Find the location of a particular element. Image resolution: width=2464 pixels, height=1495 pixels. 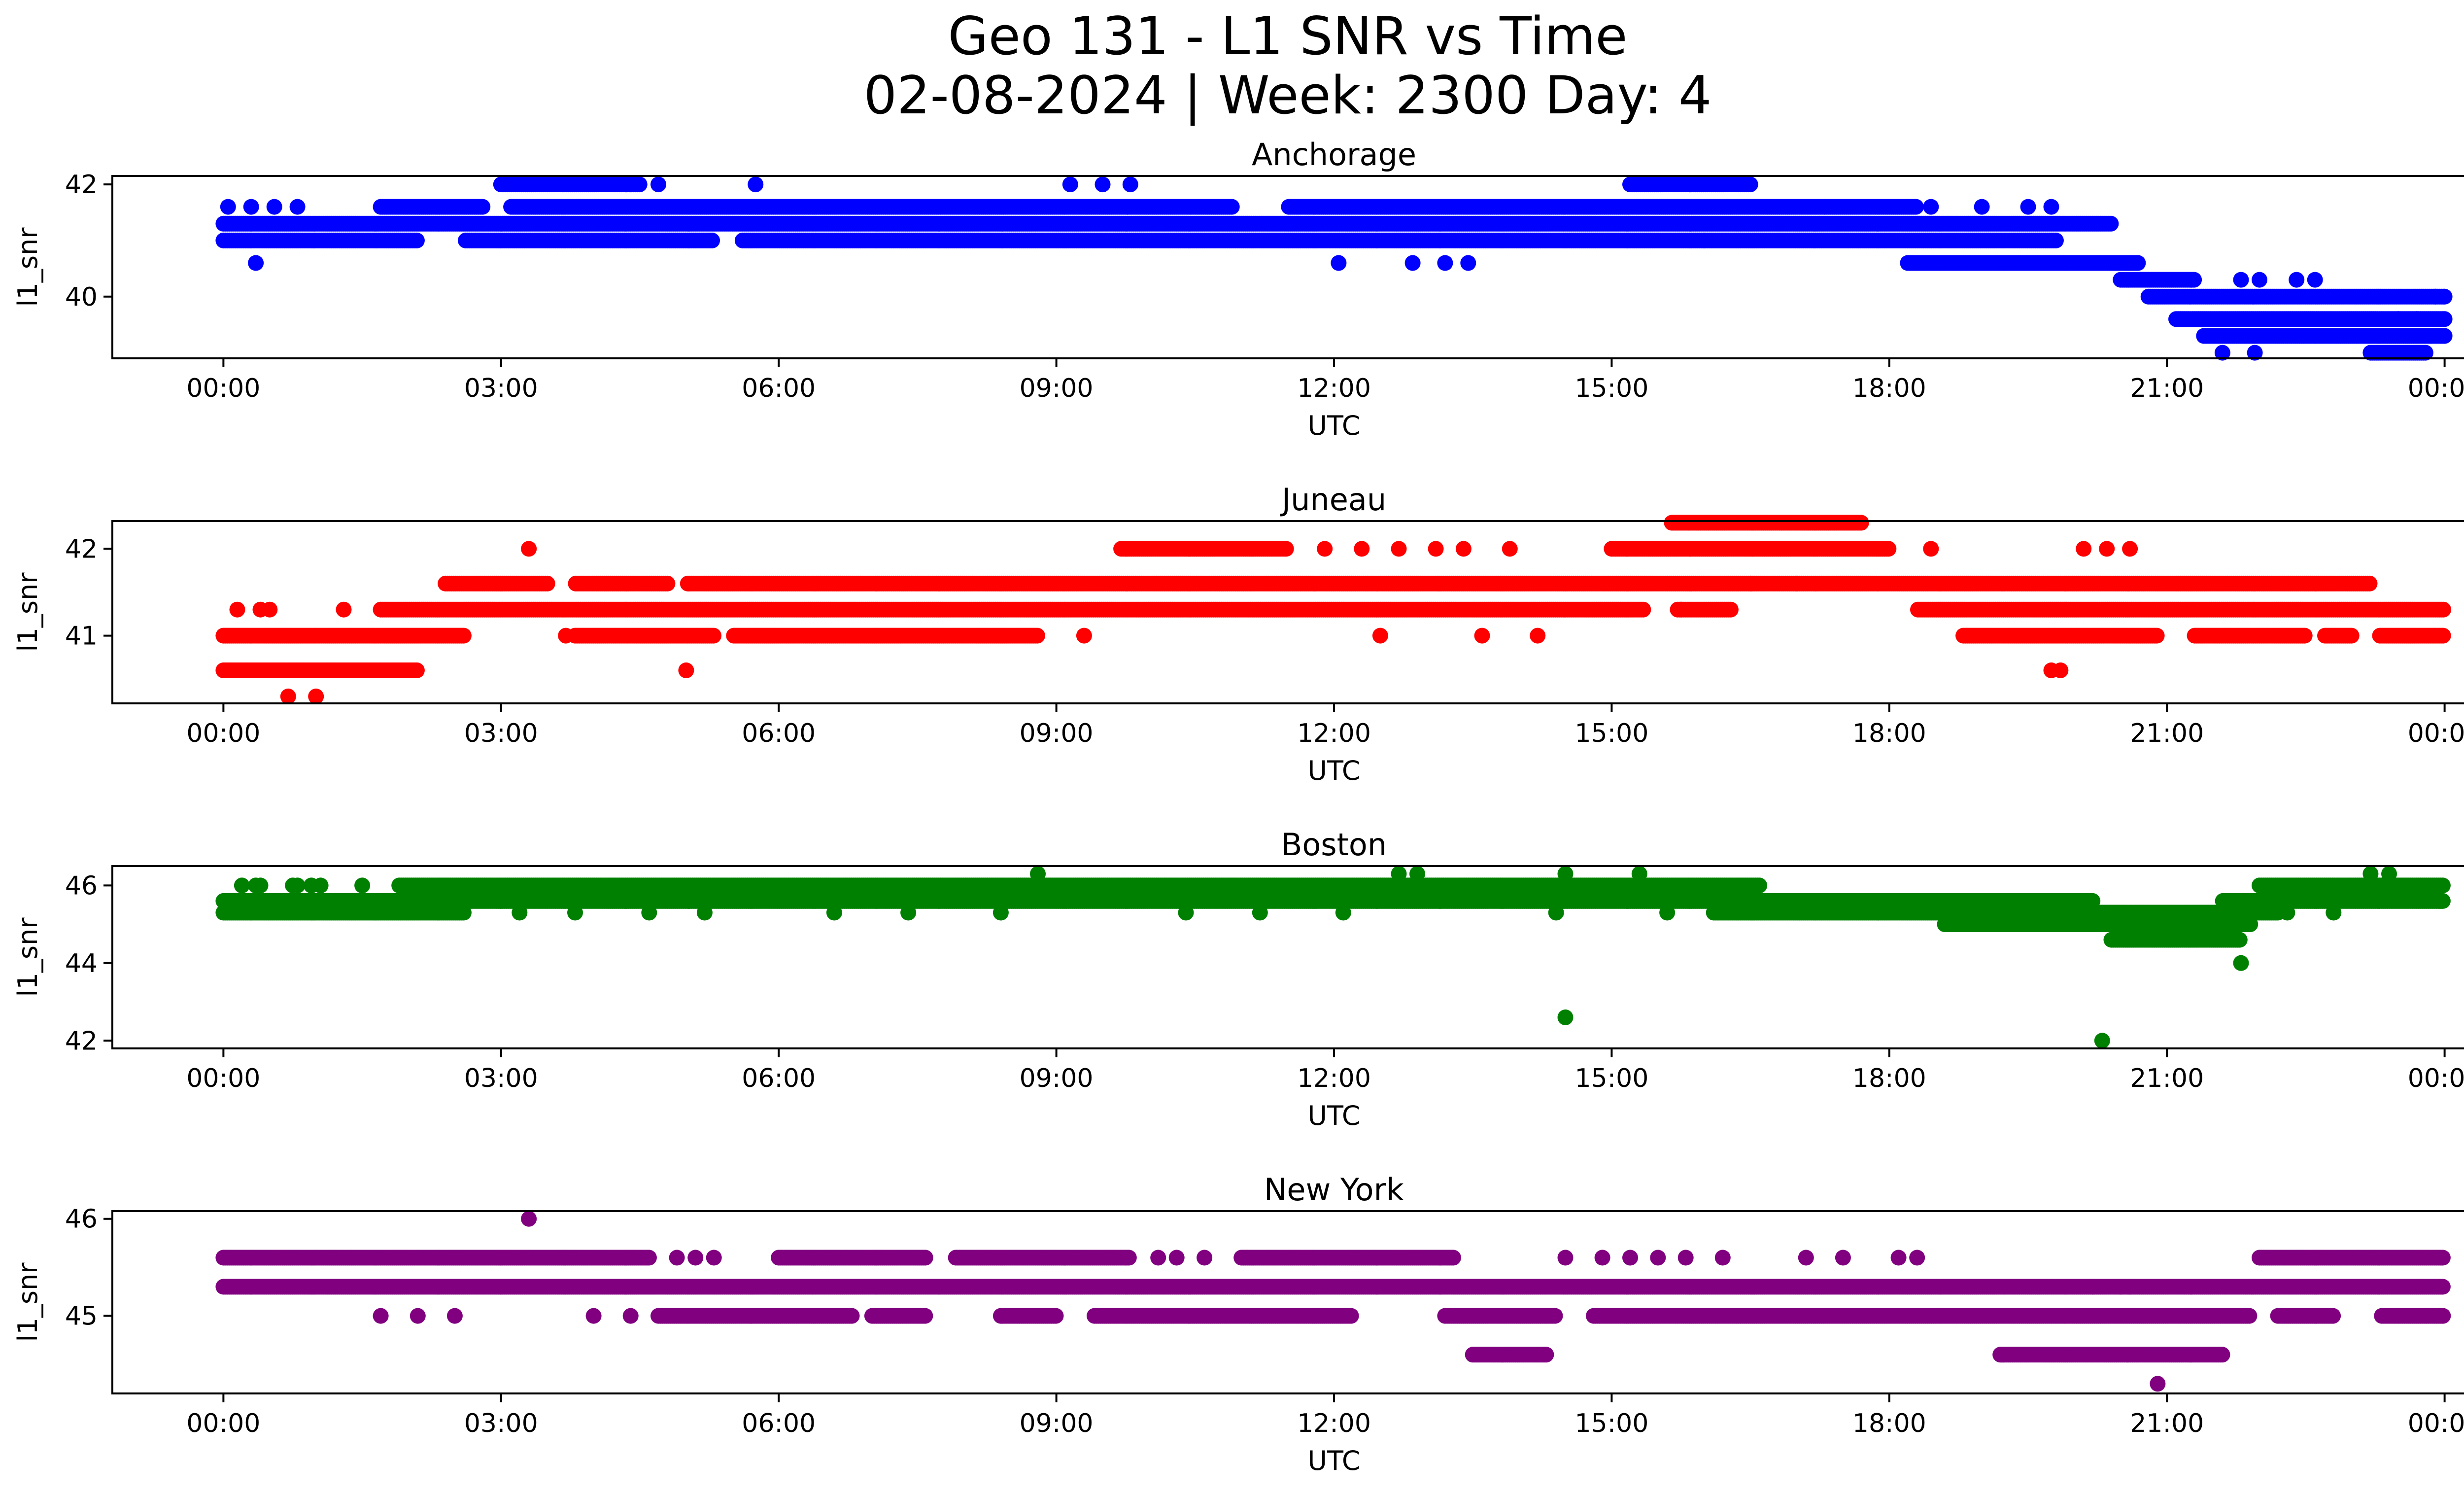

y-tick-label: 42 is located at coordinates (81, 185).